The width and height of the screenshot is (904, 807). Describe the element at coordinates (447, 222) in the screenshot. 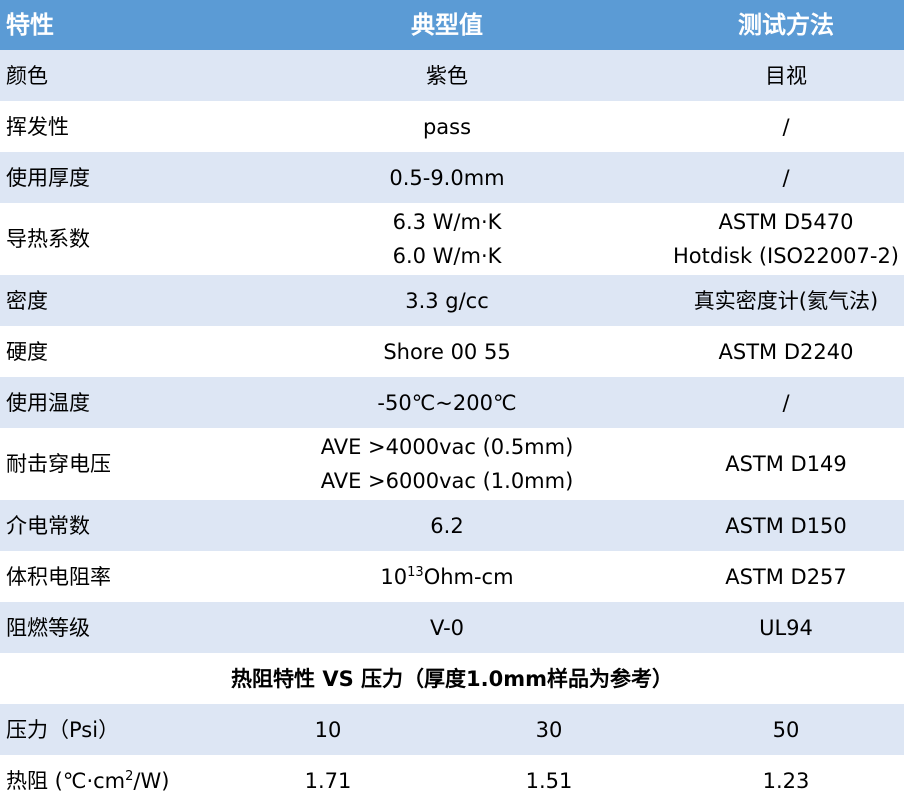

I see `value-line: 6.3 W/m·K` at that location.